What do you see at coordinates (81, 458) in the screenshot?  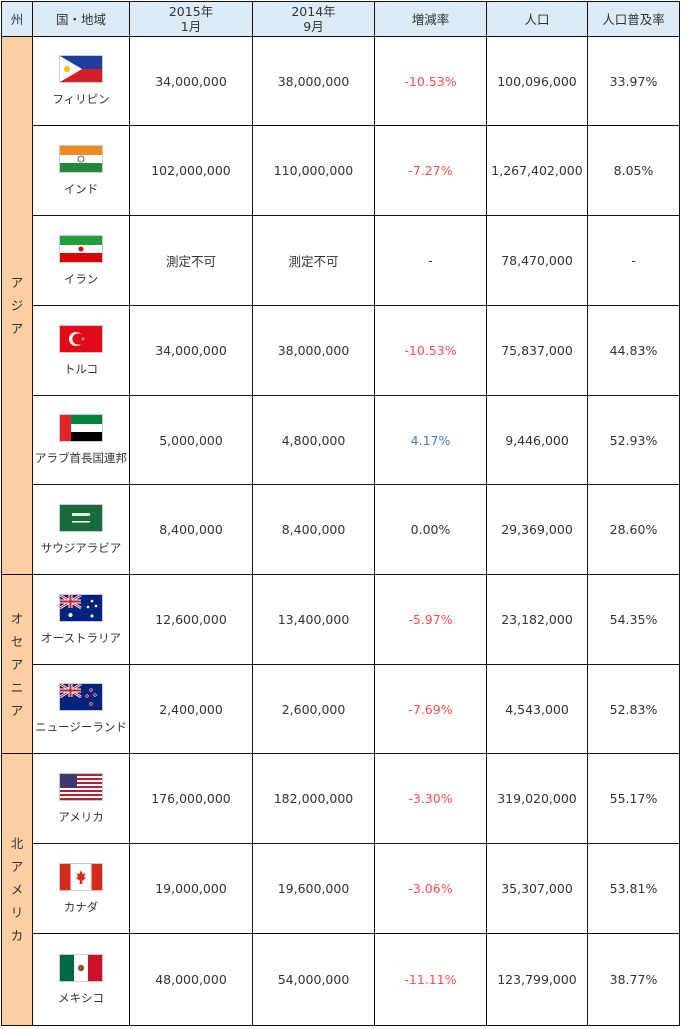 I see `country-name: アラブ首長国連邦` at bounding box center [81, 458].